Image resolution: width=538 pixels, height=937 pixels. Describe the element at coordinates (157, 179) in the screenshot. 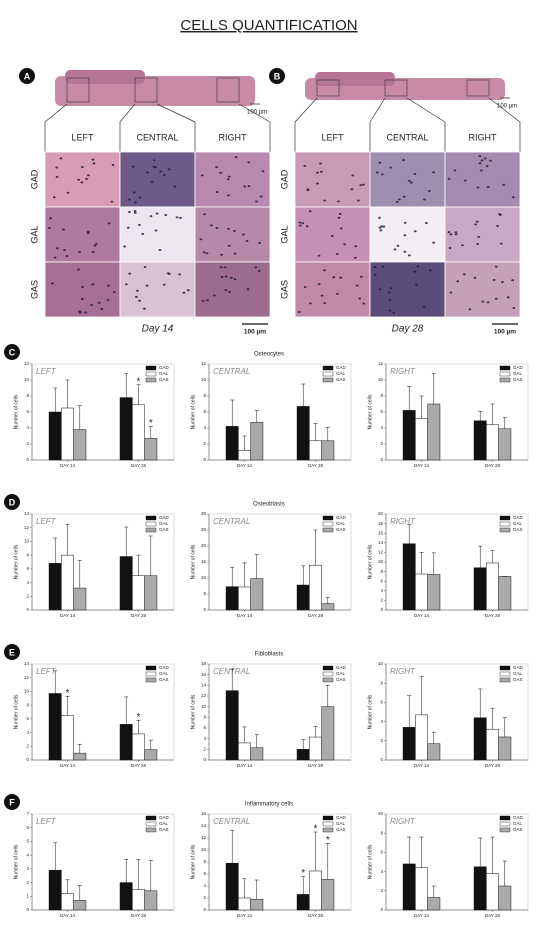

I see `micrograph-tile` at that location.